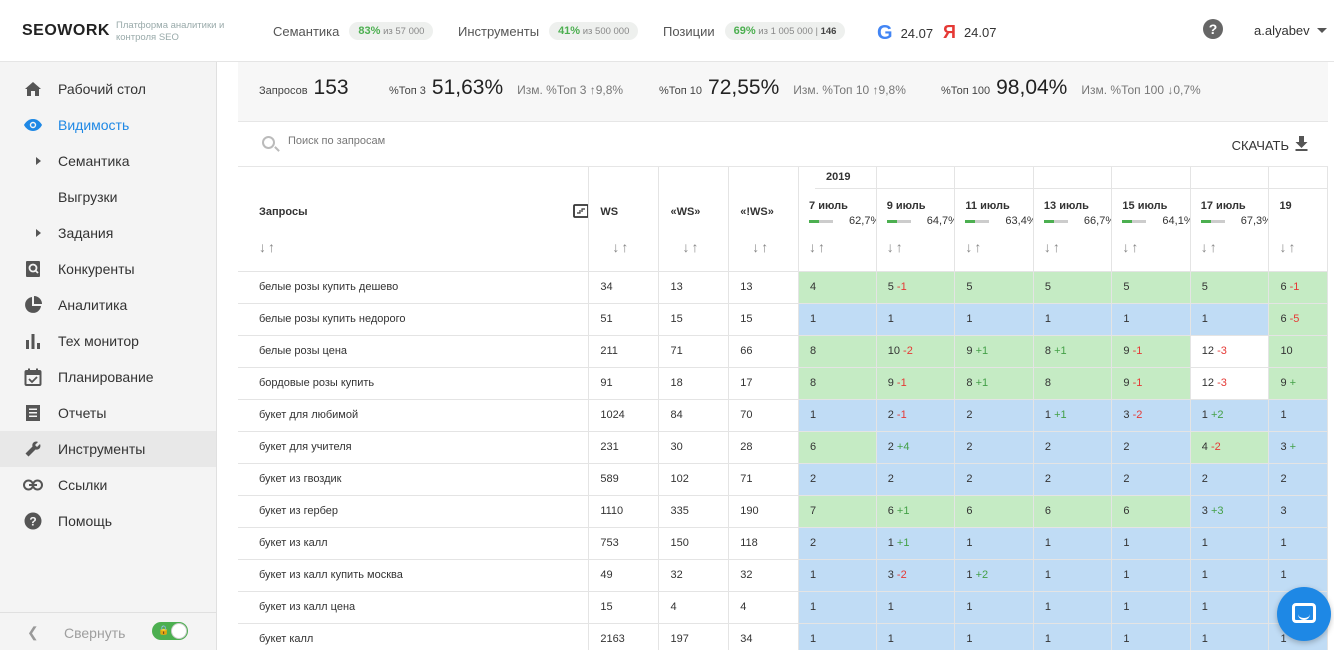  What do you see at coordinates (1322, 30) in the screenshot?
I see `chevron-down-icon` at bounding box center [1322, 30].